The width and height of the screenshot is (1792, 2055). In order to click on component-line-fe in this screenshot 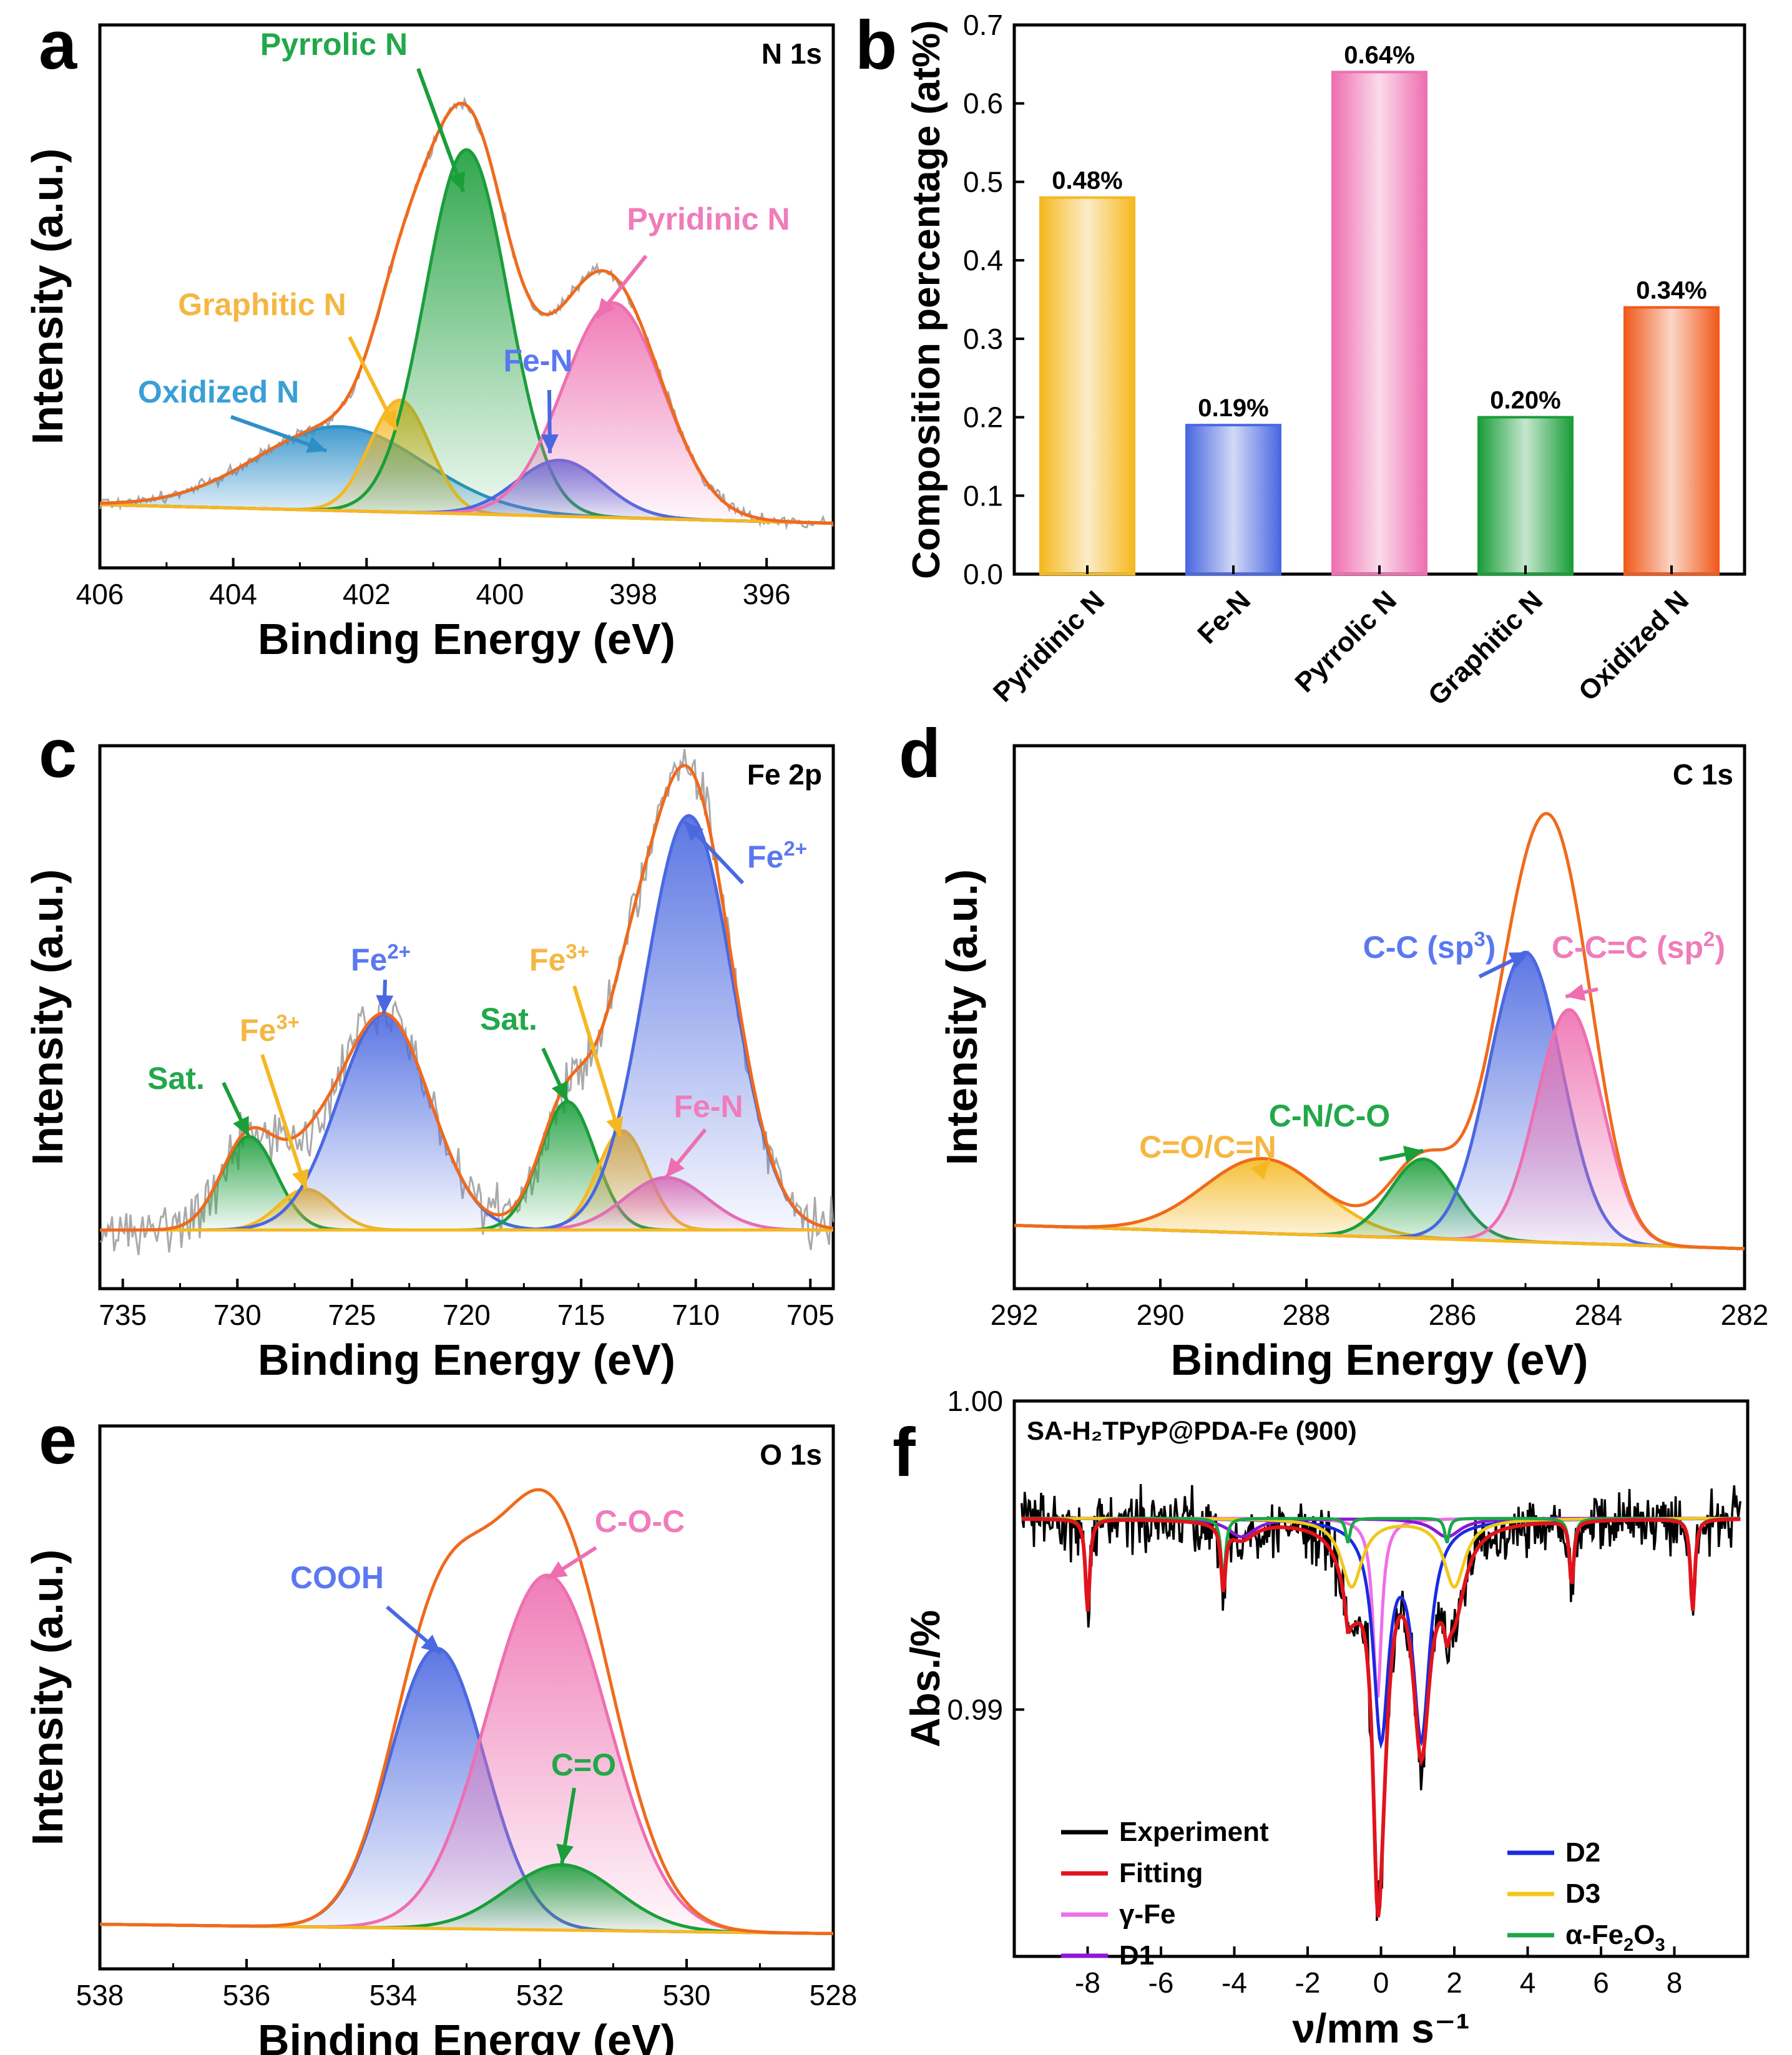, I will do `click(1381, 1608)`.